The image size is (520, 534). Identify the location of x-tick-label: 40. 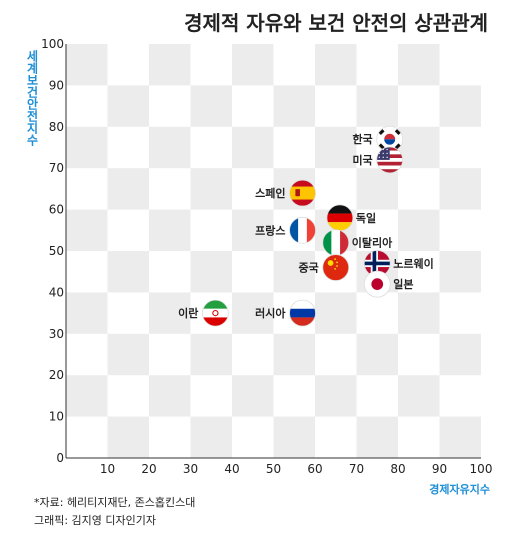
(231, 469).